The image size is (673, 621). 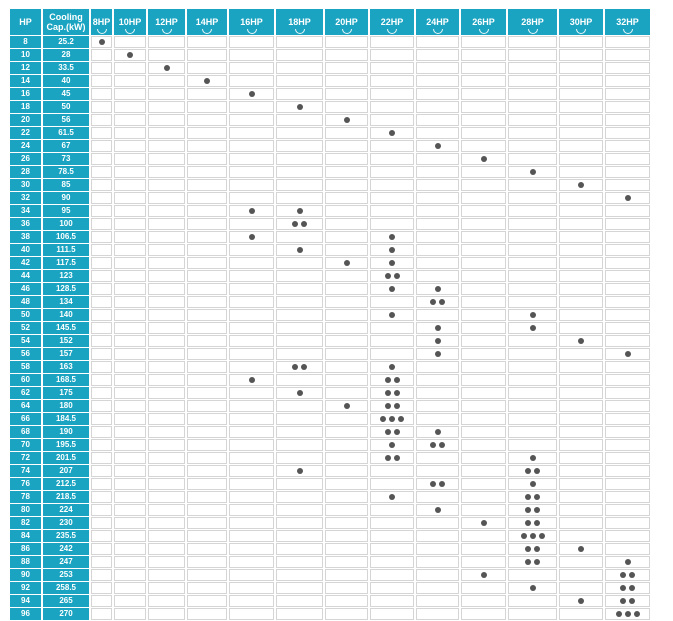 I want to click on table-row: 16 45, so click(x=330, y=94).